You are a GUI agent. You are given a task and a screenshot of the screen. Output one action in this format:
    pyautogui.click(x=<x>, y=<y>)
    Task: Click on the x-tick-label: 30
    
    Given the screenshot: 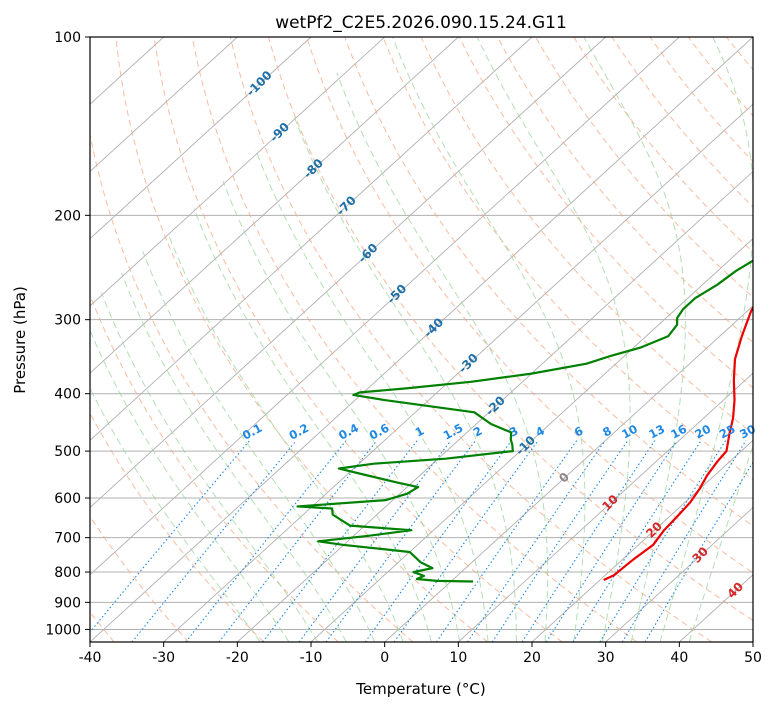 What is the action you would take?
    pyautogui.click(x=606, y=658)
    